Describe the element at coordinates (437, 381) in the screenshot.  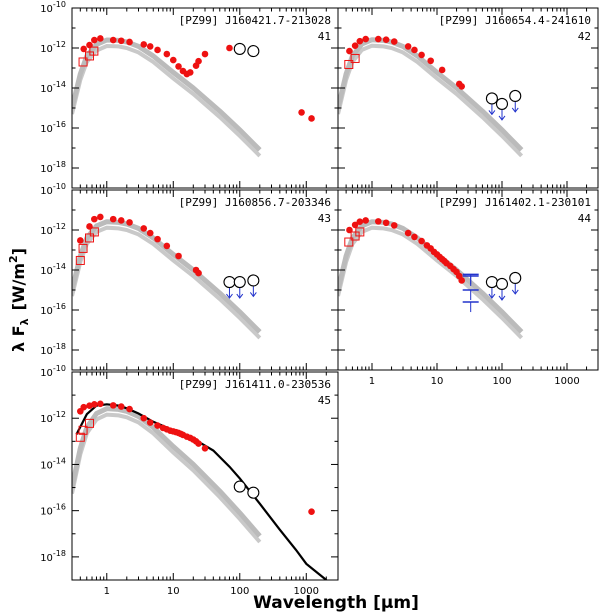
I see `x-tick-label: 10` at that location.